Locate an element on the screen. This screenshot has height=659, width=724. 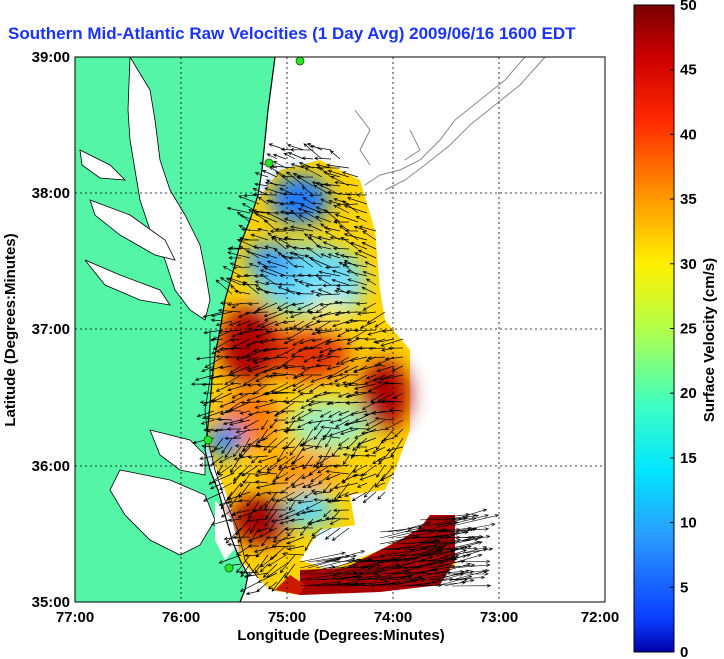
velocity-vectors-south is located at coordinates (399, 548).